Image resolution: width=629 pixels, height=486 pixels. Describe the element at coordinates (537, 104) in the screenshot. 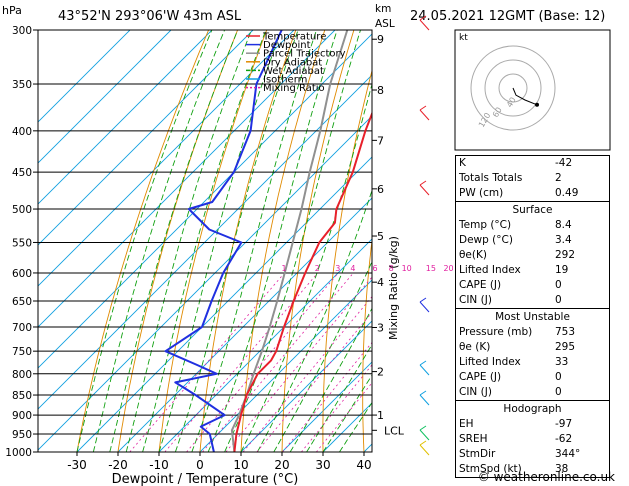

I see `hodograph-end-point` at that location.